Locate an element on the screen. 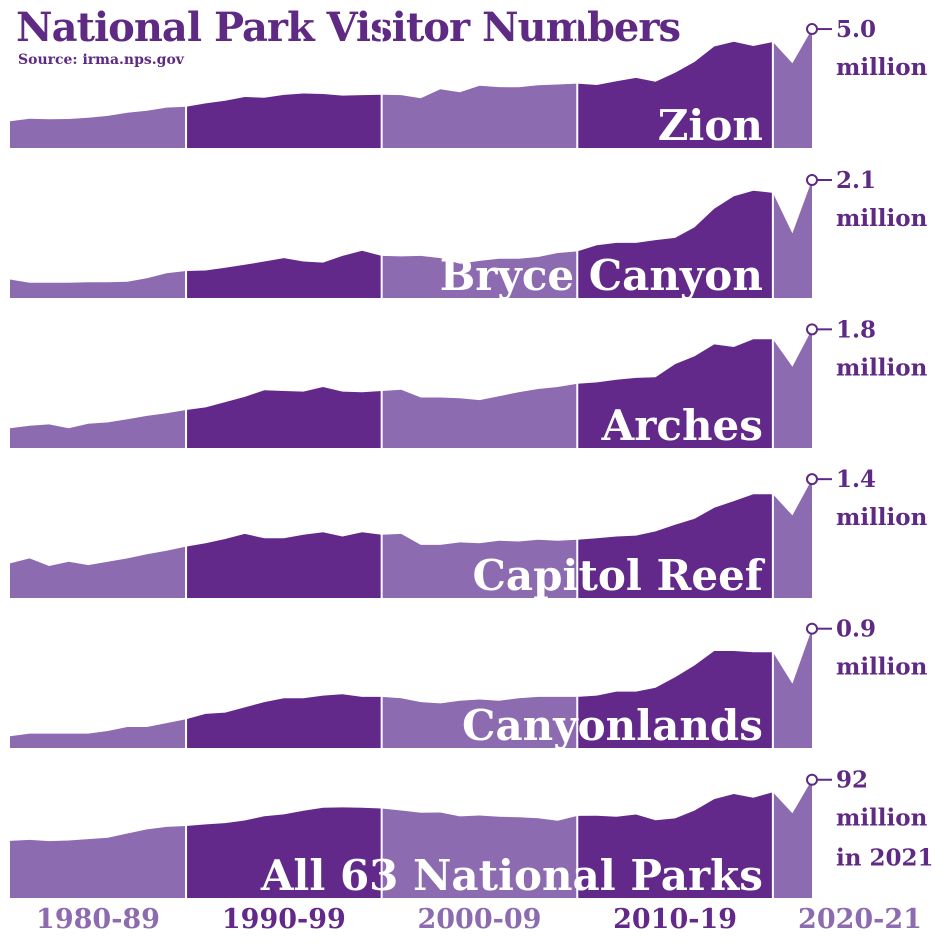 Image resolution: width=948 pixels, height=947 pixels. panel-all-63-national-parks: 92 million in 2021 All 63 National Parks is located at coordinates (471, 829).